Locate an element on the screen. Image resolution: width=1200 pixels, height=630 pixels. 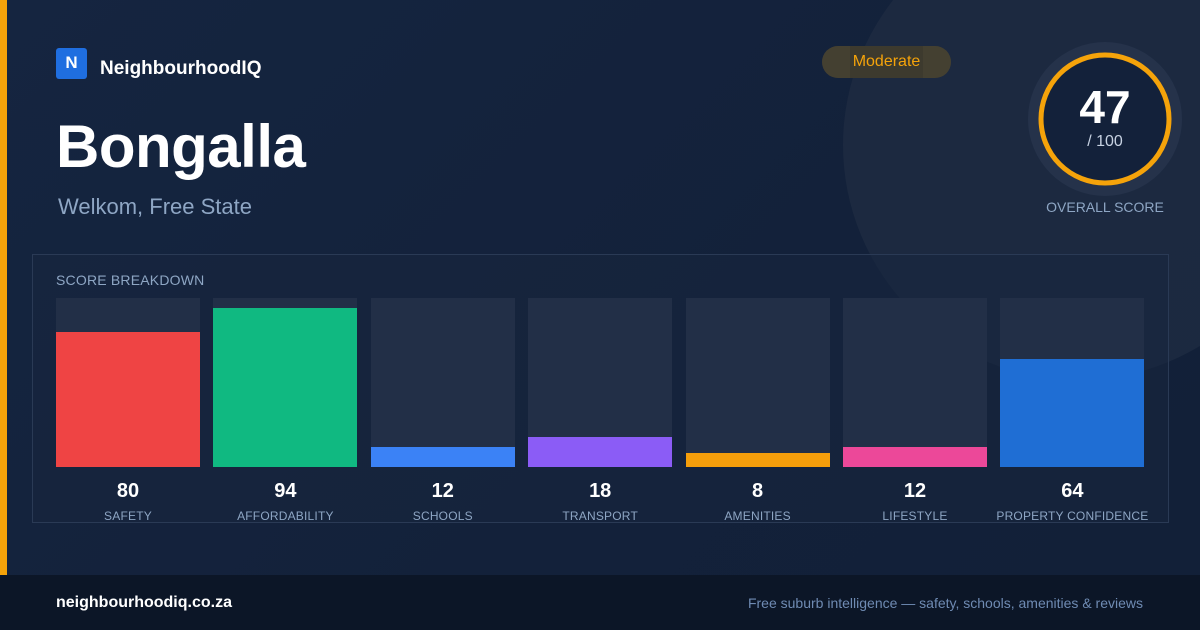
score-breakdown-title: SCORE BREAKDOWN is located at coordinates (130, 280).